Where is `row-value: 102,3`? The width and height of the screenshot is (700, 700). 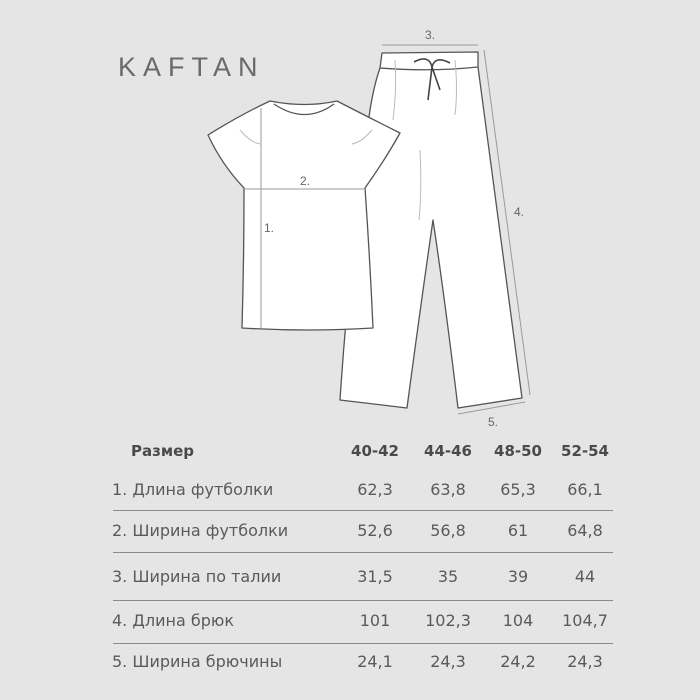
row-value: 102,3 is located at coordinates (448, 620).